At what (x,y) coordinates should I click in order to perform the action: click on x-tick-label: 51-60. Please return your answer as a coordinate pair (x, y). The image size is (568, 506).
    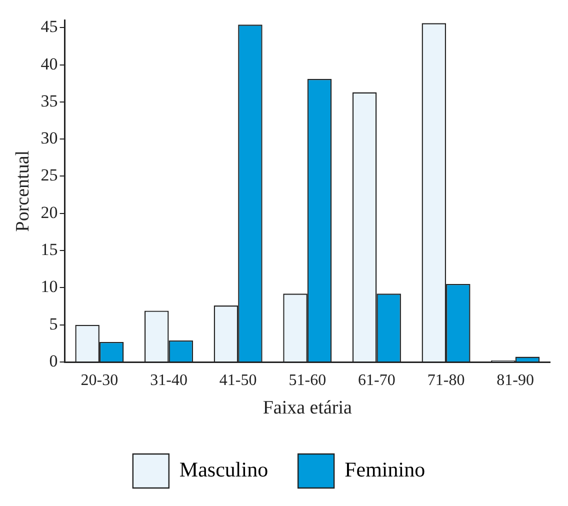
    Looking at the image, I should click on (307, 380).